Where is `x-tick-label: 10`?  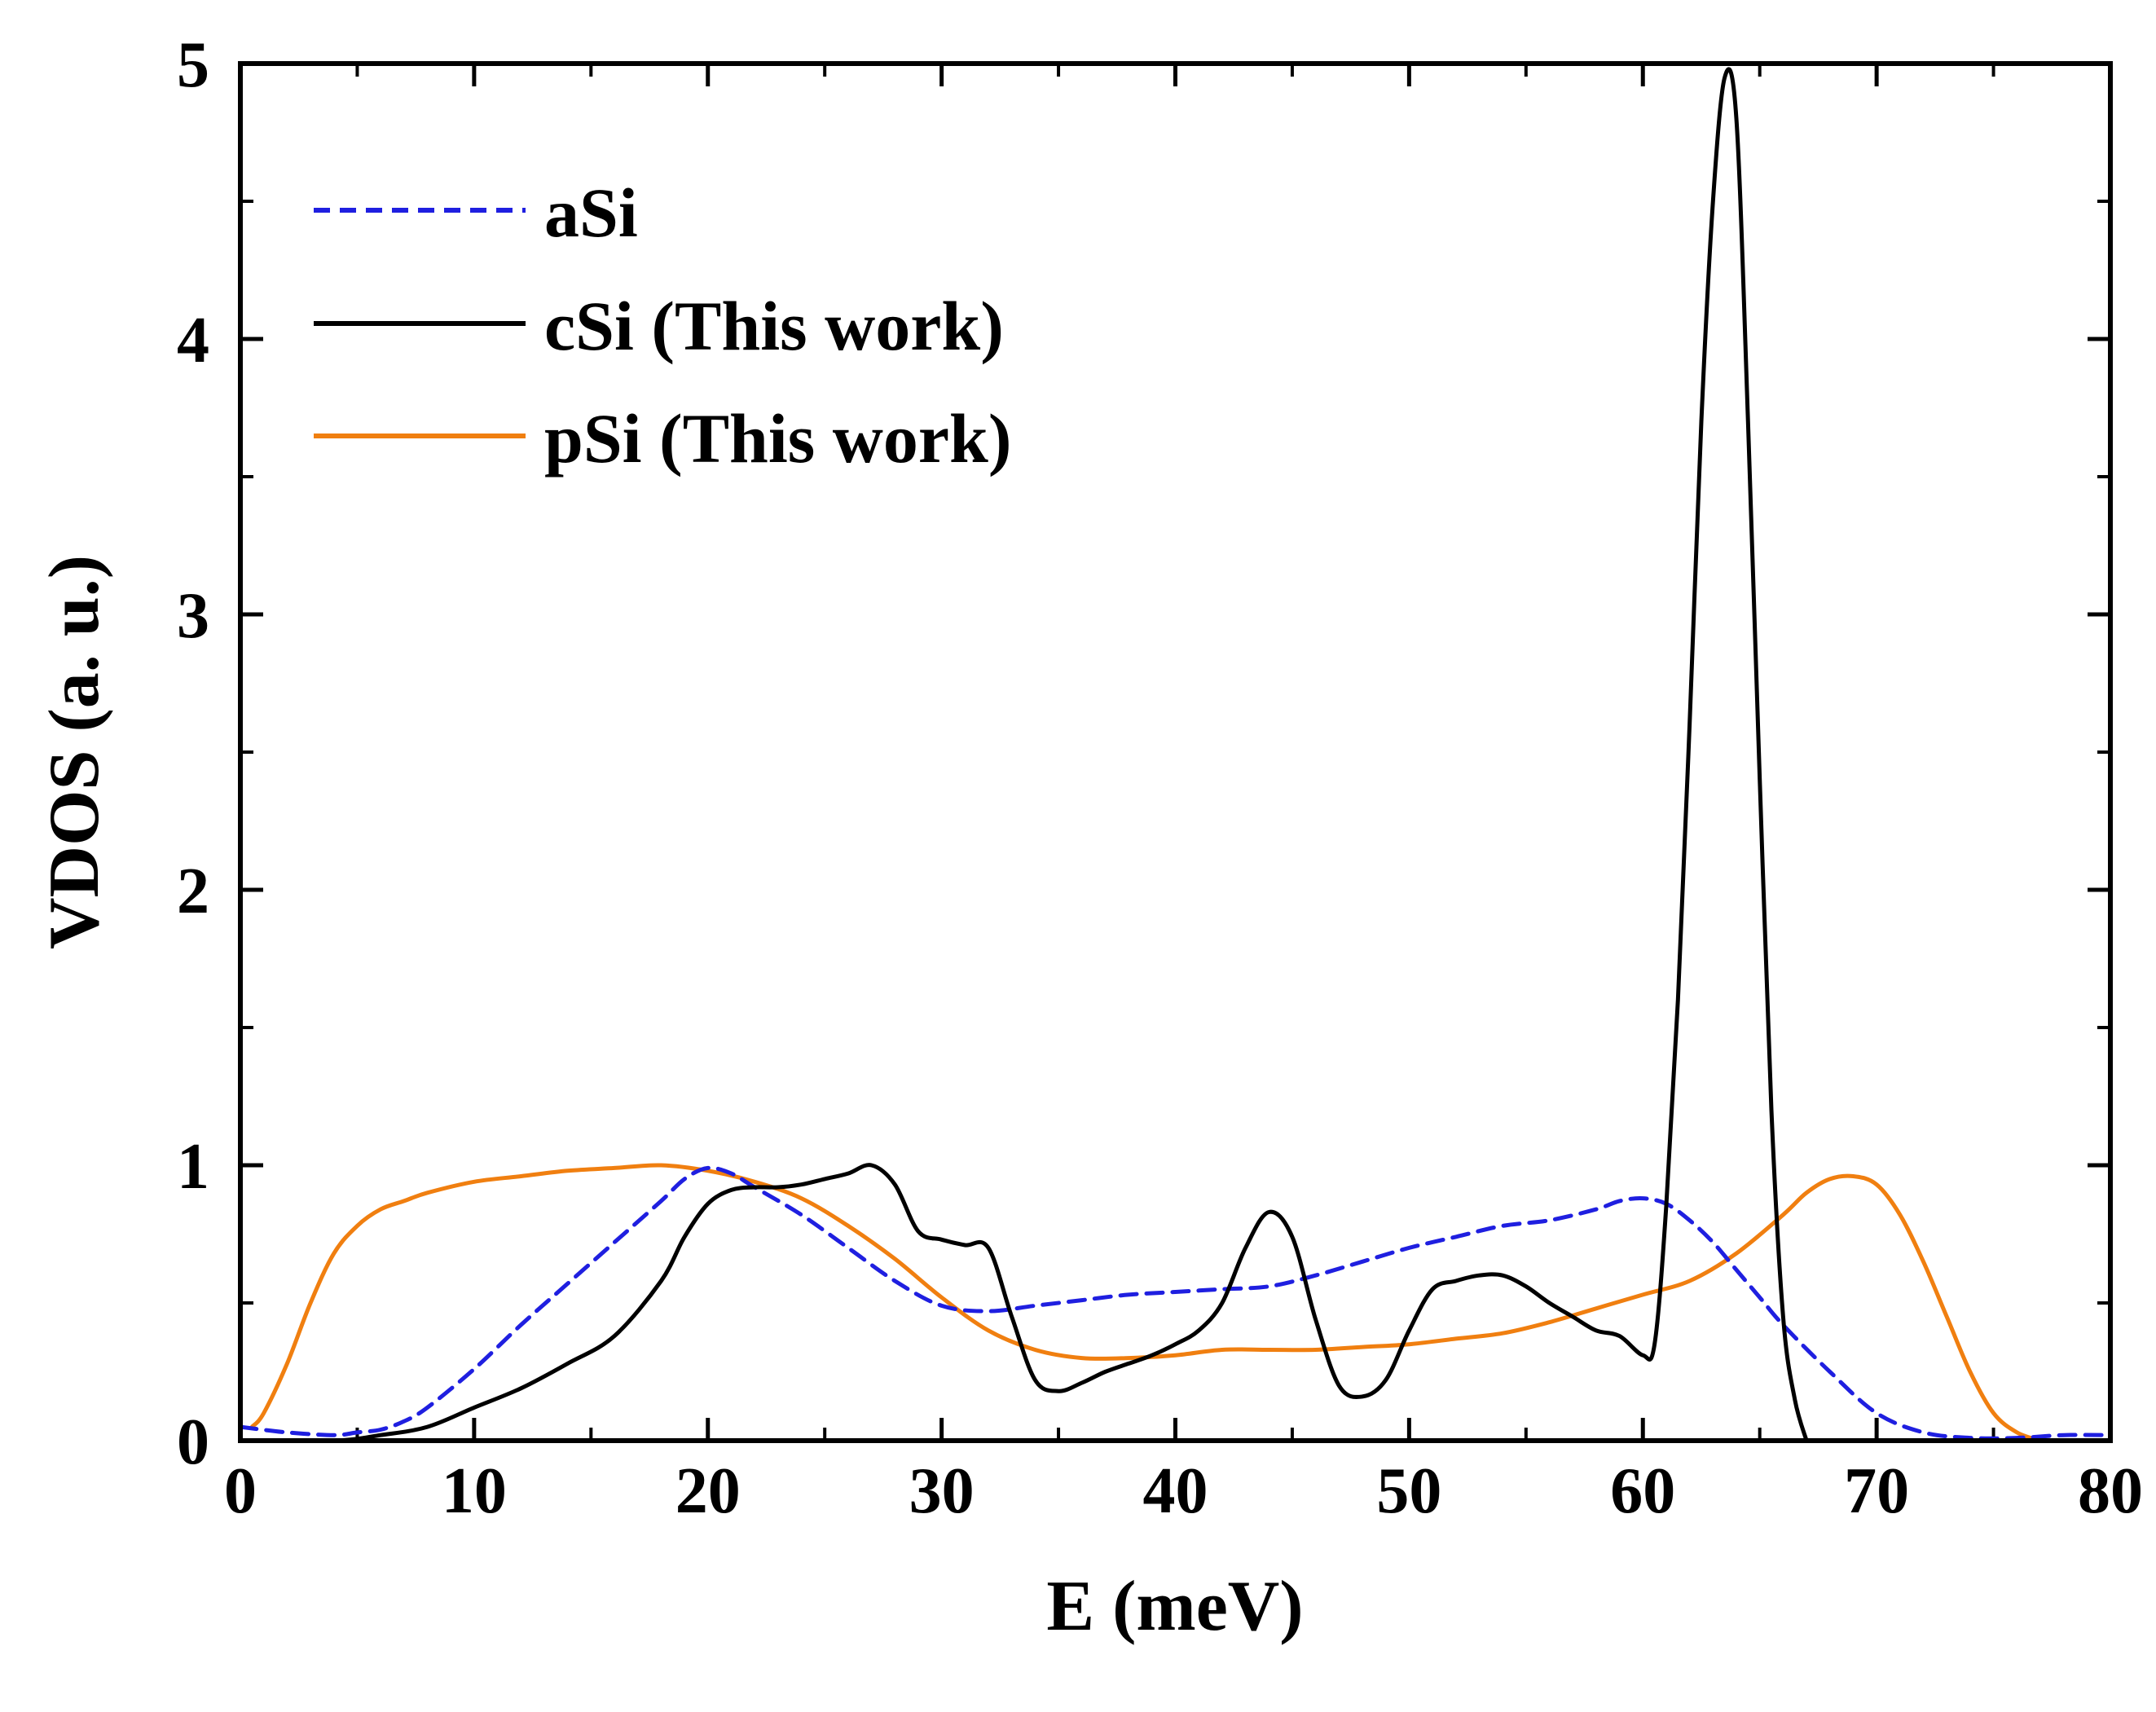 x-tick-label: 10 is located at coordinates (474, 1491).